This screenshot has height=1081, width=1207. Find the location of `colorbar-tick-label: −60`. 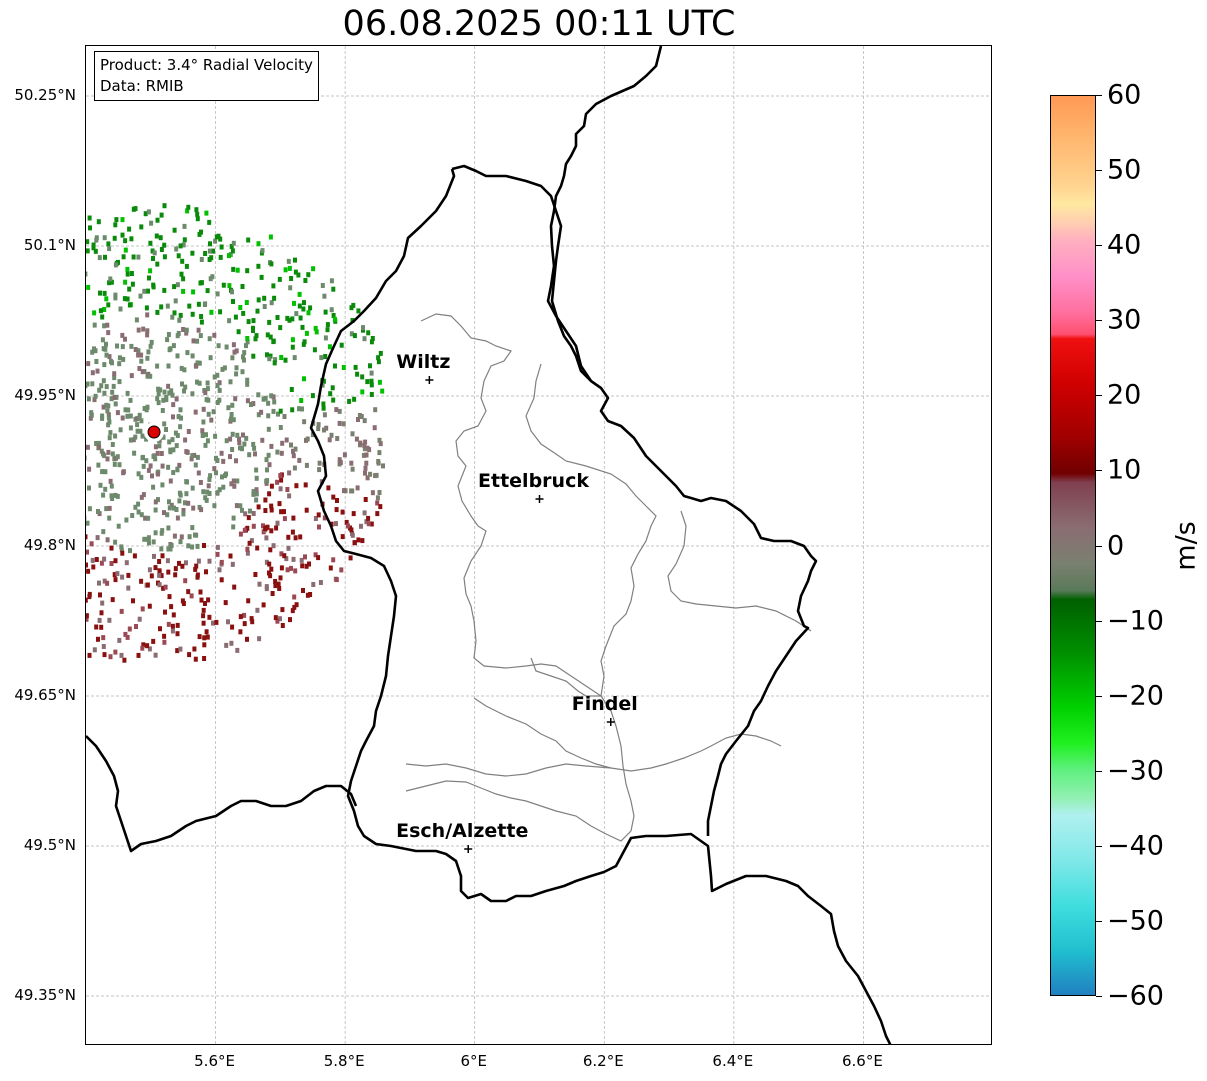

colorbar-tick-label: −60 is located at coordinates (1135, 996).